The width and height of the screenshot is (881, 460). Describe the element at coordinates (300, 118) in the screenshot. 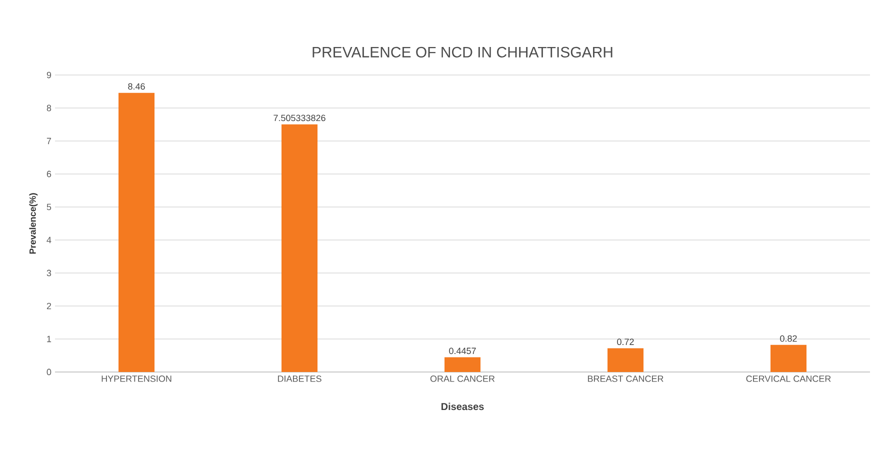

I see `data-label: 7.505333826` at that location.